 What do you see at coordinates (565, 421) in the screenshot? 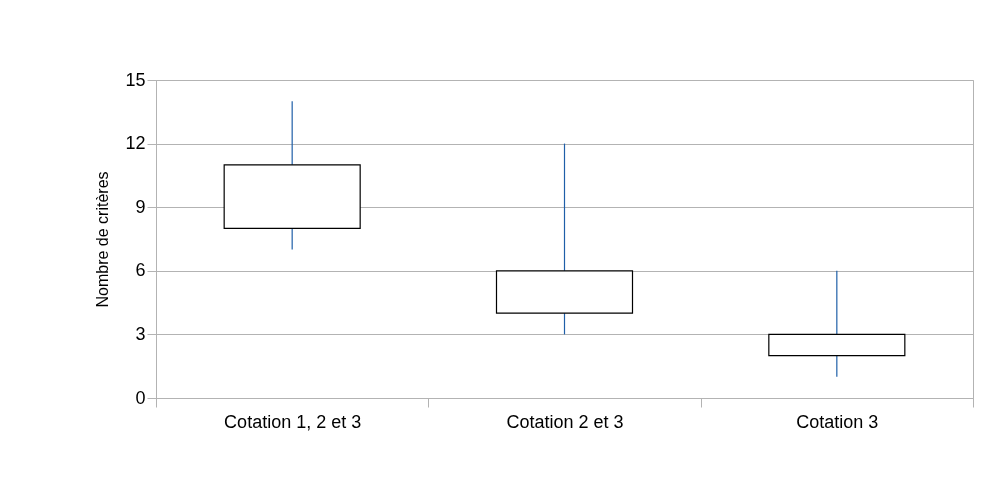
I see `x-tick-label: Cotation 2 et 3` at bounding box center [565, 421].